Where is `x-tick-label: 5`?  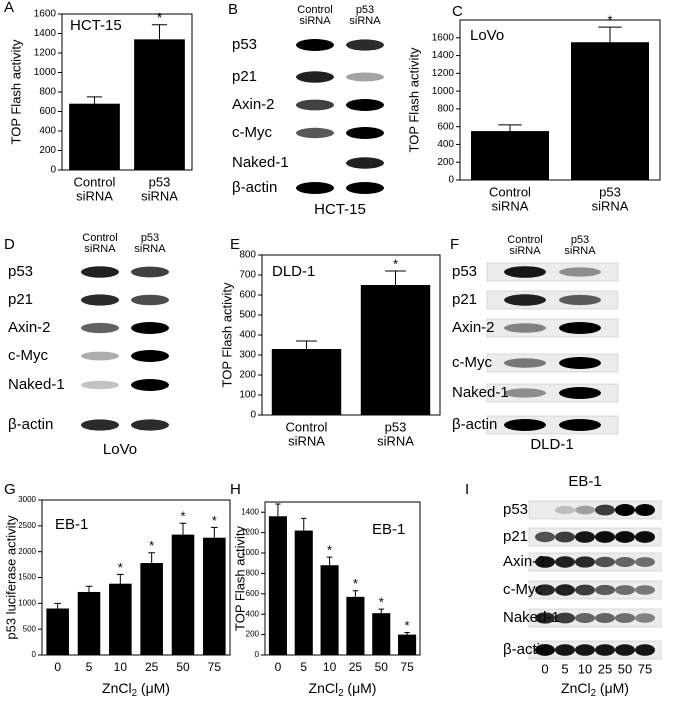 x-tick-label: 5 is located at coordinates (89, 667).